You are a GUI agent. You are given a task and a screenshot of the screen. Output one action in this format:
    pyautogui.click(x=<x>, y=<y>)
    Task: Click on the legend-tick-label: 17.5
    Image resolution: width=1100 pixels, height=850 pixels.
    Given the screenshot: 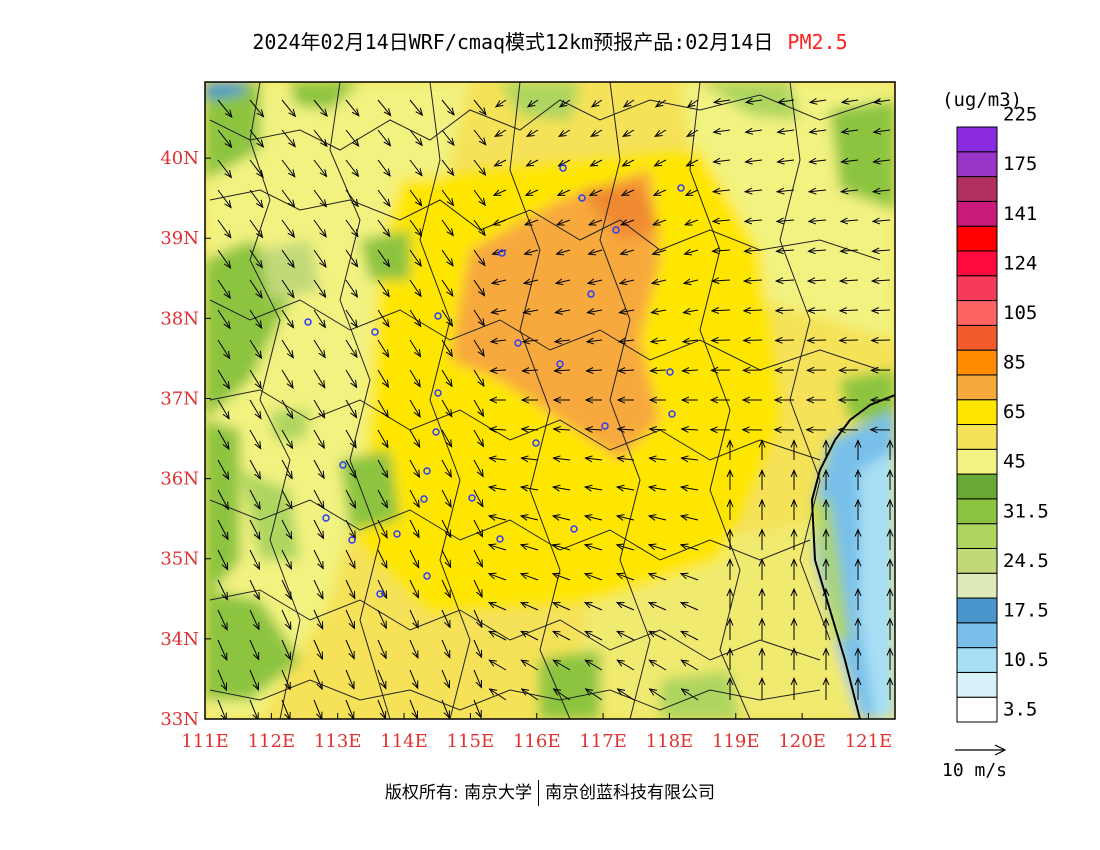 What is the action you would take?
    pyautogui.click(x=1026, y=610)
    